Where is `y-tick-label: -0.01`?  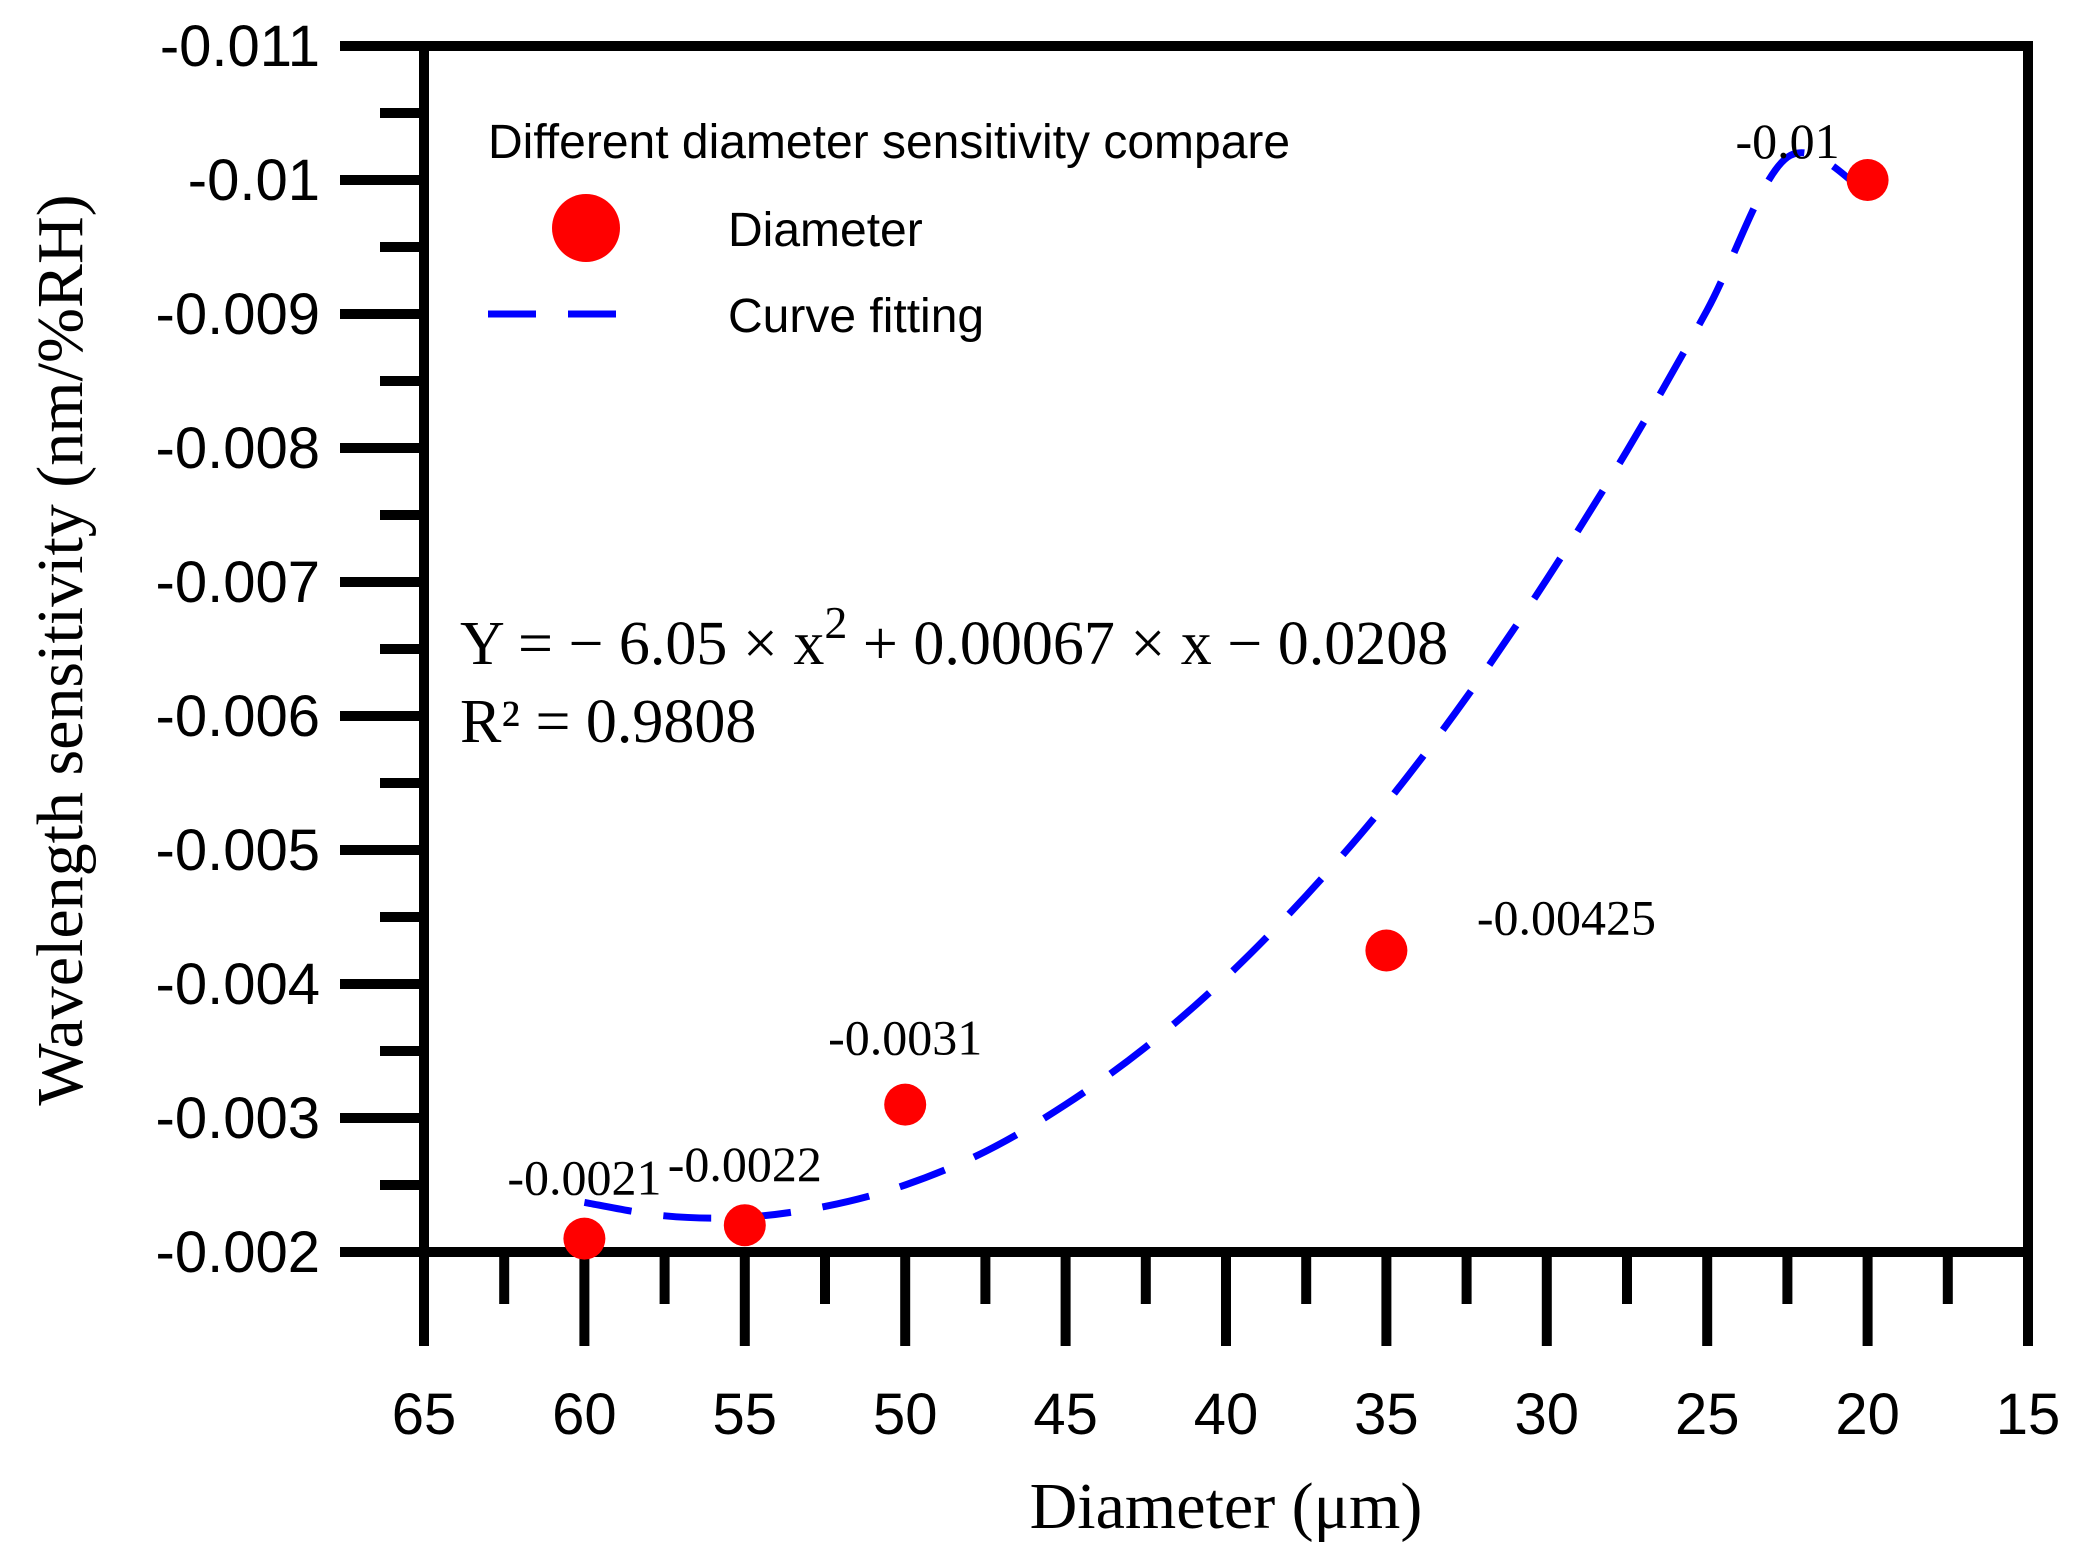 y-tick-label: -0.01 is located at coordinates (254, 180).